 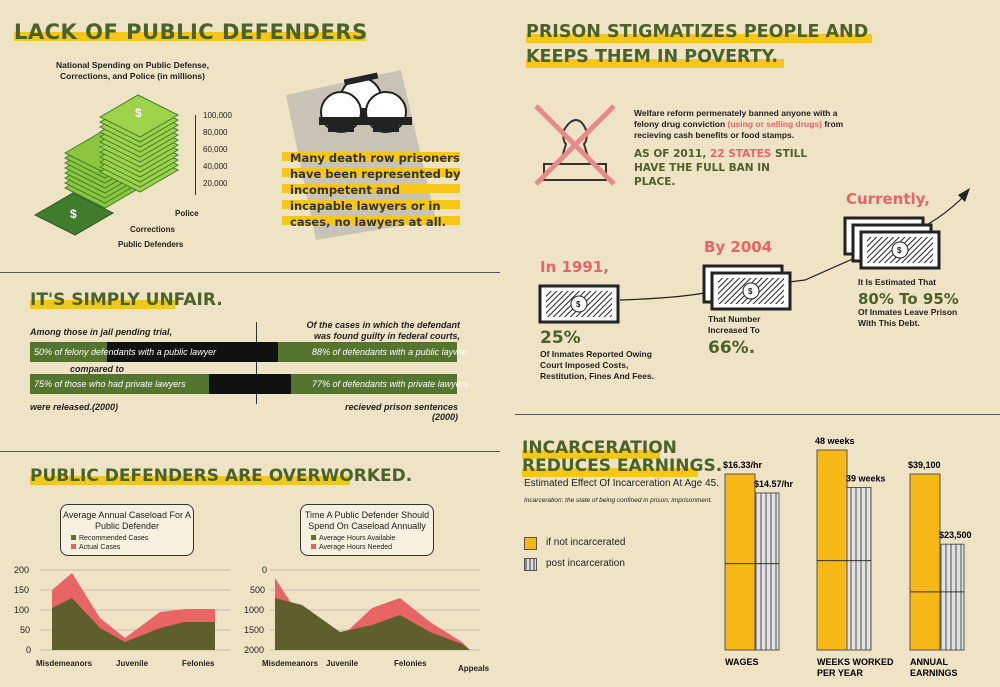 What do you see at coordinates (256, 363) in the screenshot?
I see `center-axis` at bounding box center [256, 363].